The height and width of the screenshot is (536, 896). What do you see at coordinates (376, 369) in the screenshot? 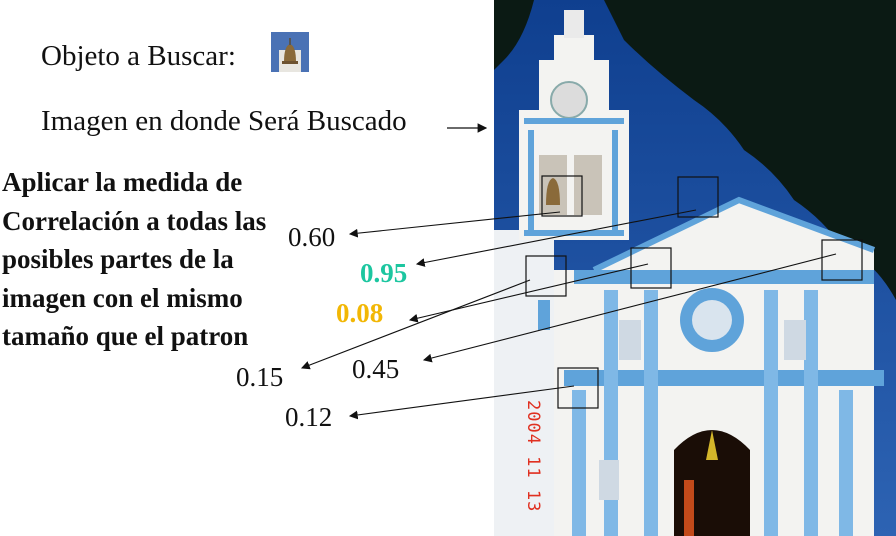
I see `score-4: 0.45` at bounding box center [376, 369].